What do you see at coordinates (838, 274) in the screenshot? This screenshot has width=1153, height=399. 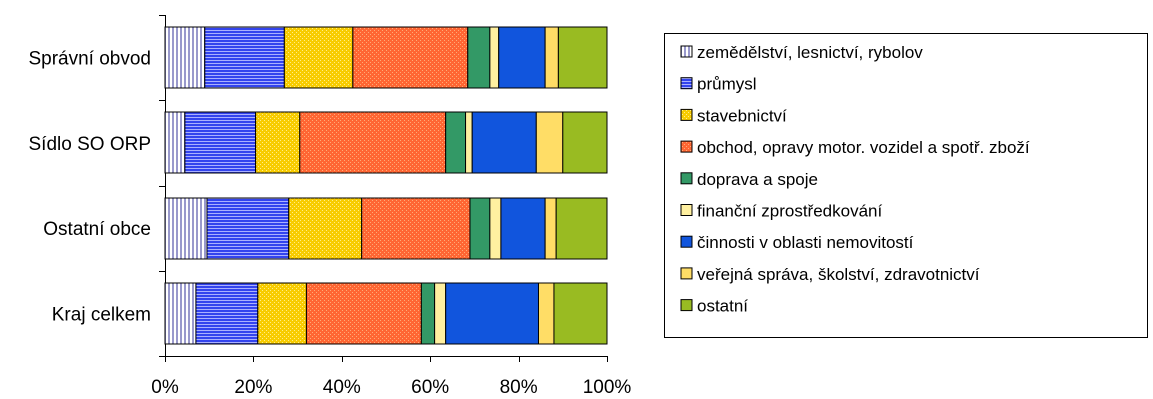 I see `legend-label: veřejná správa, školství, zdravotnictví` at bounding box center [838, 274].